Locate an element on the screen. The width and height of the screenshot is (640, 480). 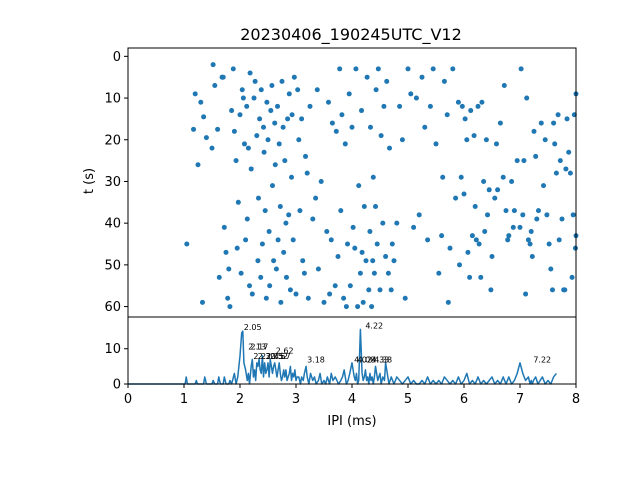
histogram-peak-label: 2.05 is located at coordinates (253, 327).